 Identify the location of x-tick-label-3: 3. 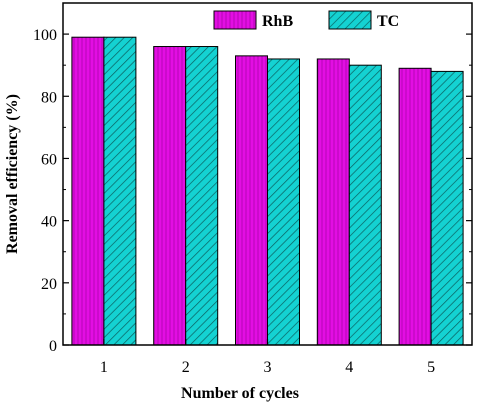
(268, 367).